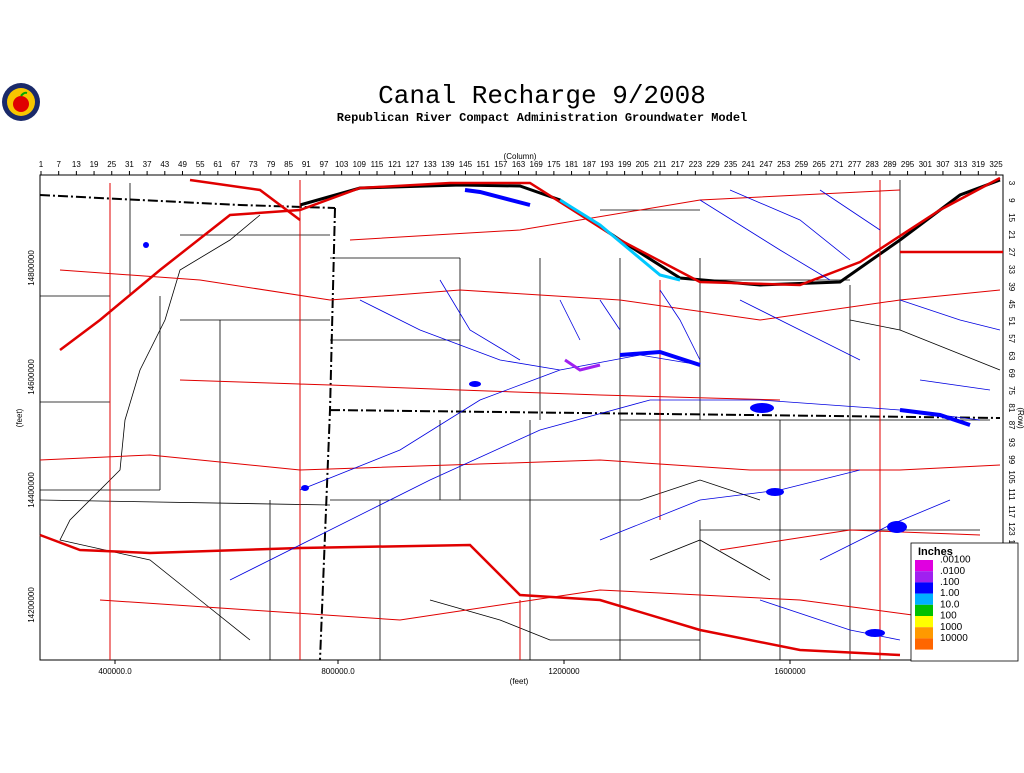  I want to click on column-tick-label: 259, so click(802, 164).